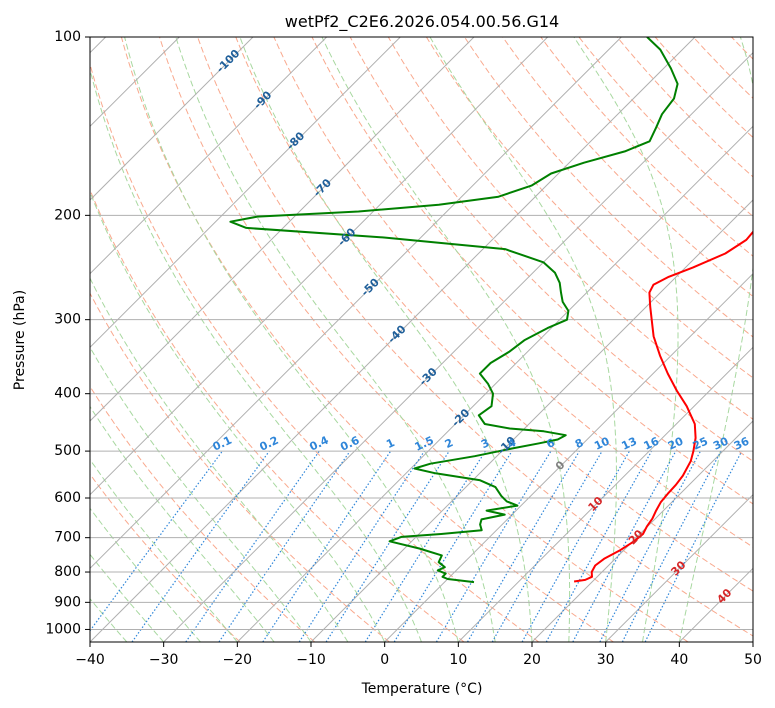  I want to click on moist-adiabat-label: 10, so click(596, 504).